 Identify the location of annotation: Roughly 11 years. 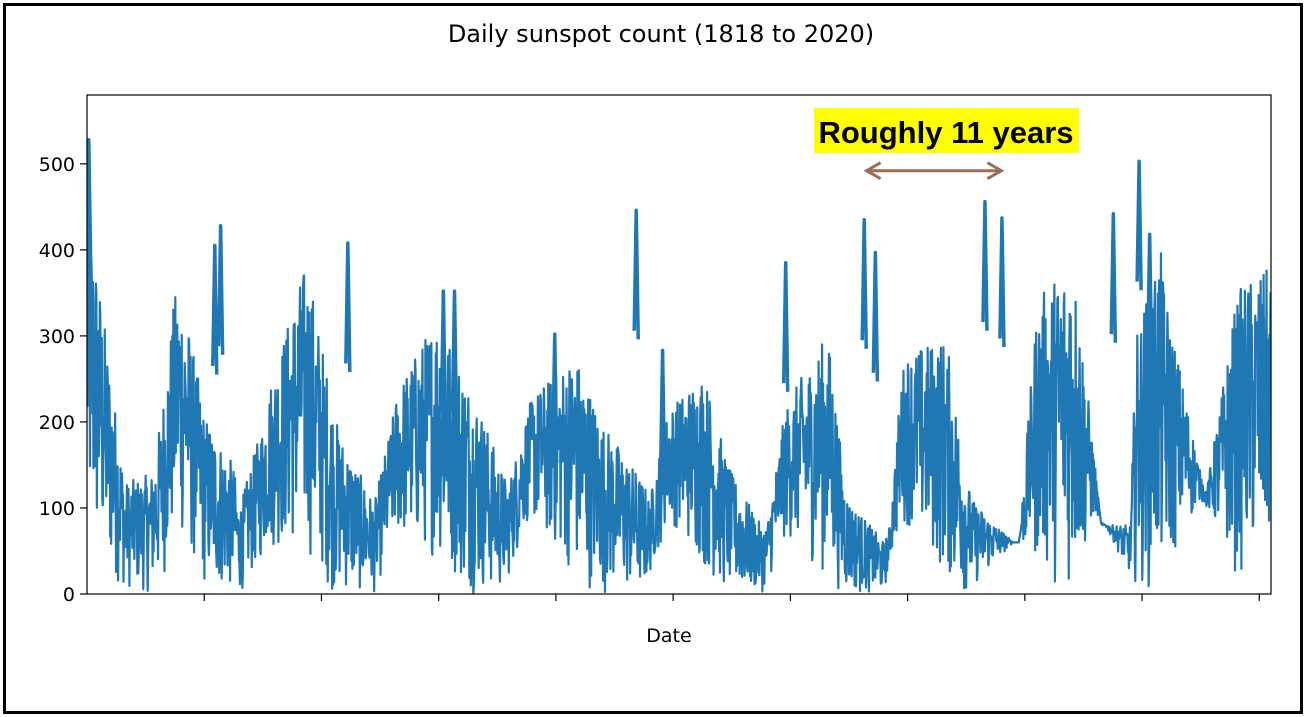
(946, 143).